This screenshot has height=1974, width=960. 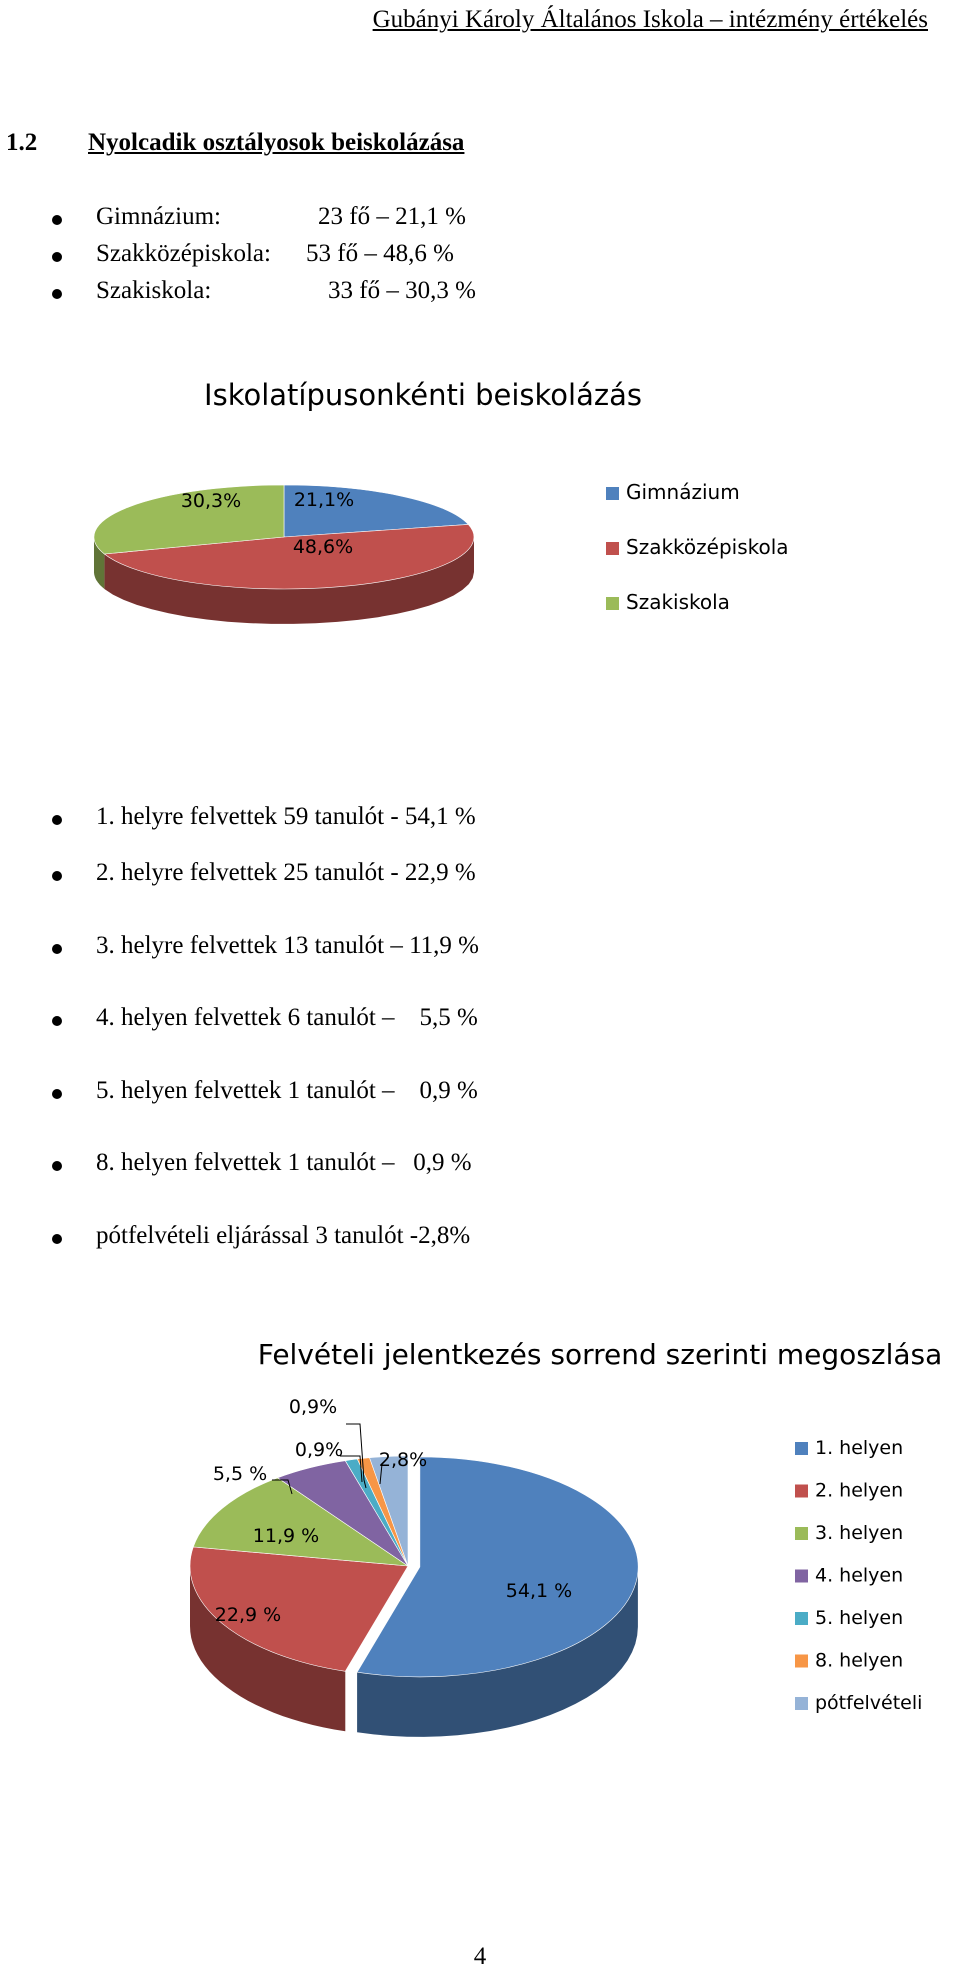 I want to click on legend-label: Szakközépiskola, so click(x=707, y=547).